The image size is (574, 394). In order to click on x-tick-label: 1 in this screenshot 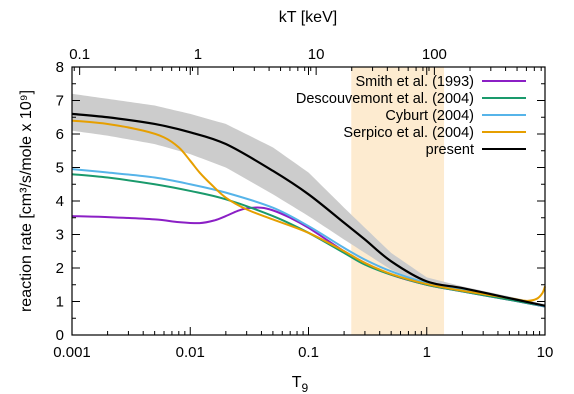, I will do `click(427, 352)`.